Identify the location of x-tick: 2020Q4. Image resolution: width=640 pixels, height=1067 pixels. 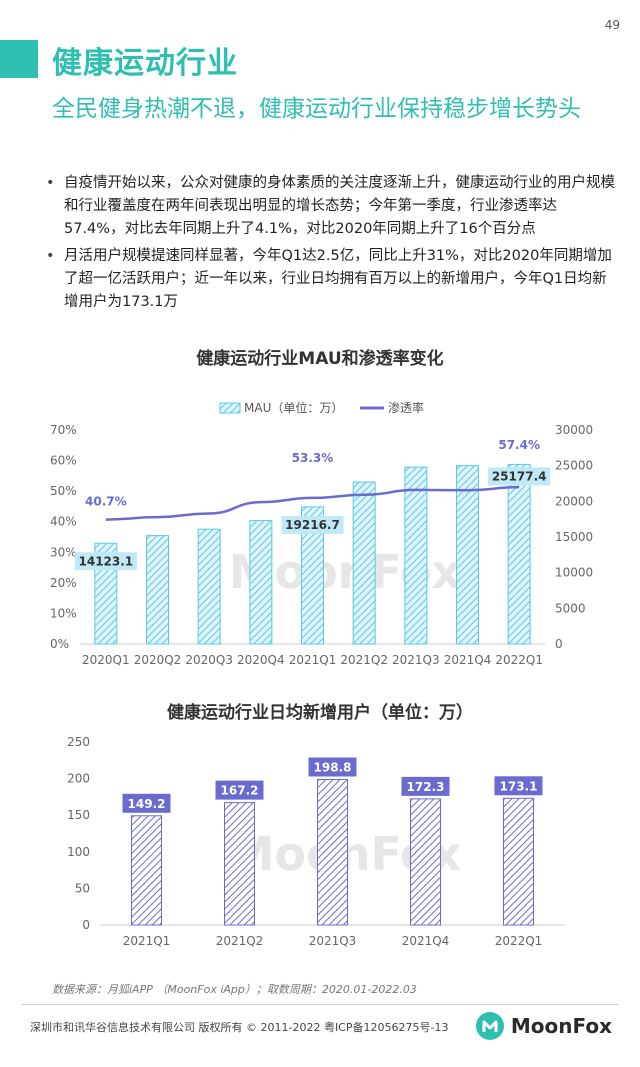
(261, 660).